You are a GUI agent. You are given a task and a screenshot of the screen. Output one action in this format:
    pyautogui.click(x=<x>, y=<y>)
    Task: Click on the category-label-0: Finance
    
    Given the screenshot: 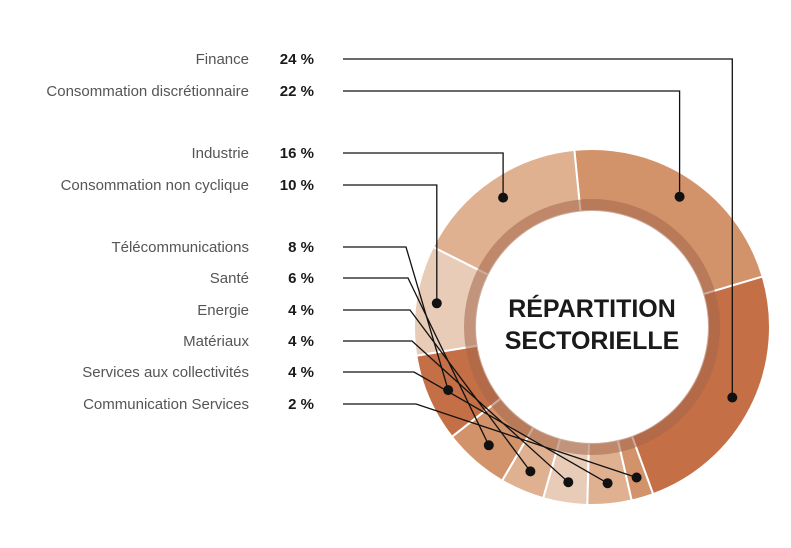 What is the action you would take?
    pyautogui.click(x=222, y=59)
    